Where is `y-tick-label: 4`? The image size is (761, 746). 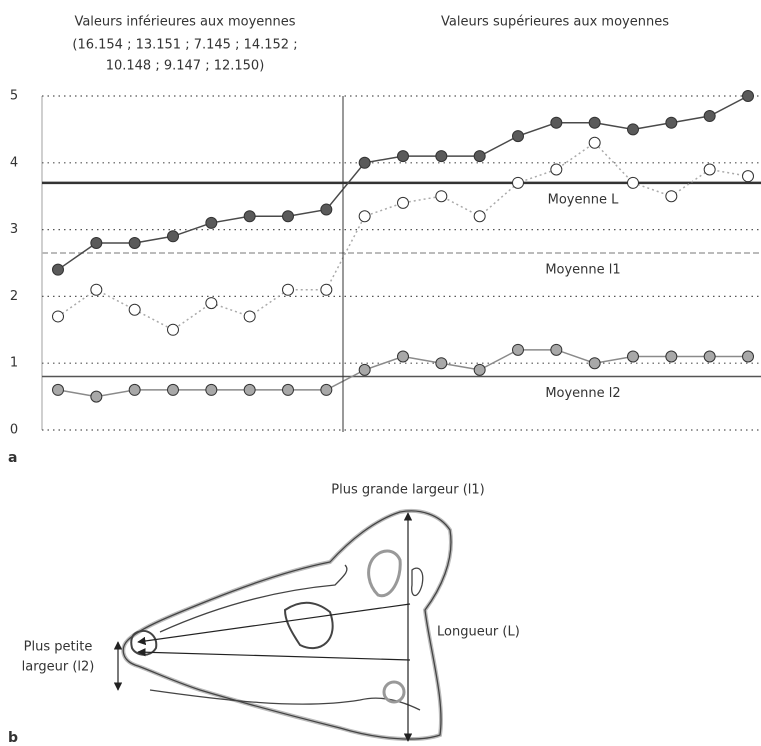 y-tick-label: 4 is located at coordinates (14, 162).